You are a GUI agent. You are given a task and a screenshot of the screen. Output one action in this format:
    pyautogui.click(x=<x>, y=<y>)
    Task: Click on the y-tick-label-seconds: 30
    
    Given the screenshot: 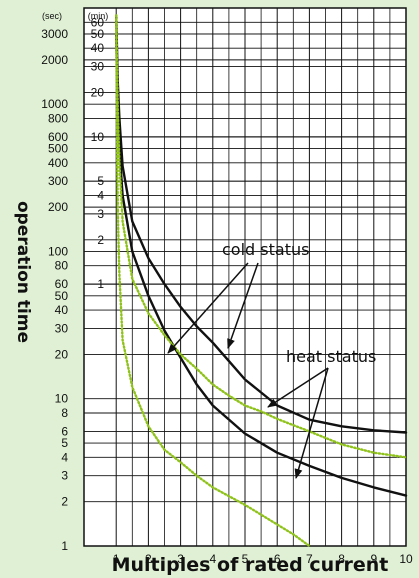 What is the action you would take?
    pyautogui.click(x=62, y=328)
    